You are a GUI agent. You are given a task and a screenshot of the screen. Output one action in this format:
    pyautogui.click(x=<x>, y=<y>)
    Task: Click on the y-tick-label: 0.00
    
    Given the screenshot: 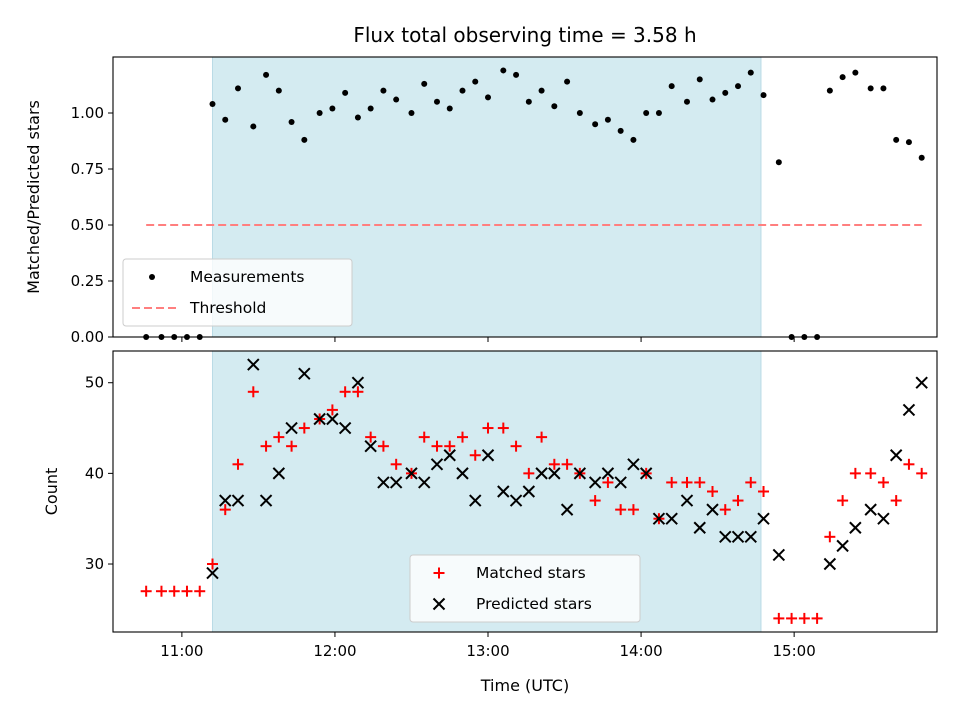 What is the action you would take?
    pyautogui.click(x=87, y=337)
    